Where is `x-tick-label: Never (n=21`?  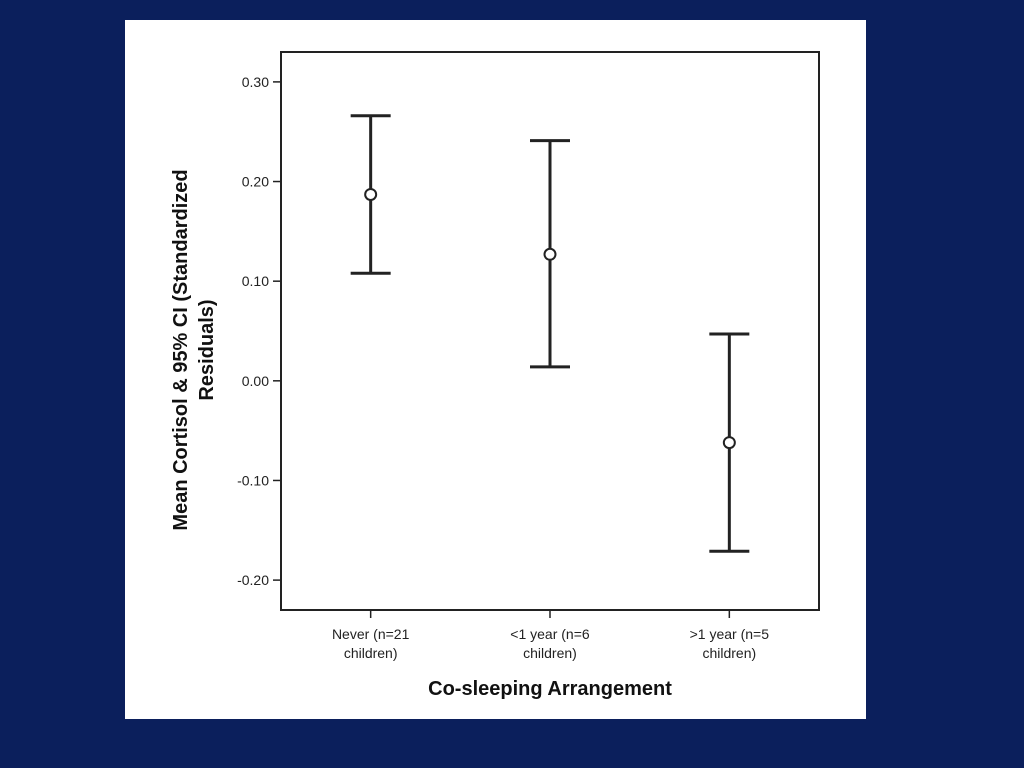 x-tick-label: Never (n=21 is located at coordinates (371, 634).